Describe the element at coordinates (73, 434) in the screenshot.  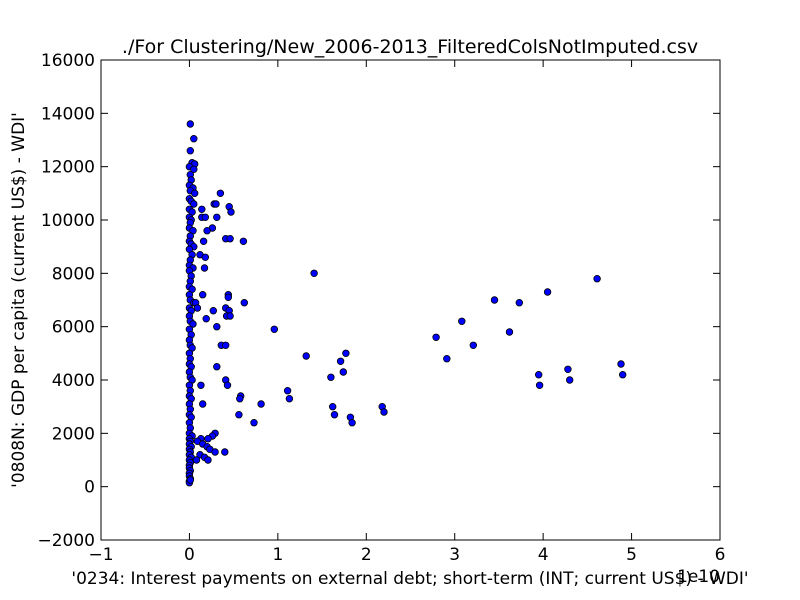
I see `y-tick-label: 2000` at that location.